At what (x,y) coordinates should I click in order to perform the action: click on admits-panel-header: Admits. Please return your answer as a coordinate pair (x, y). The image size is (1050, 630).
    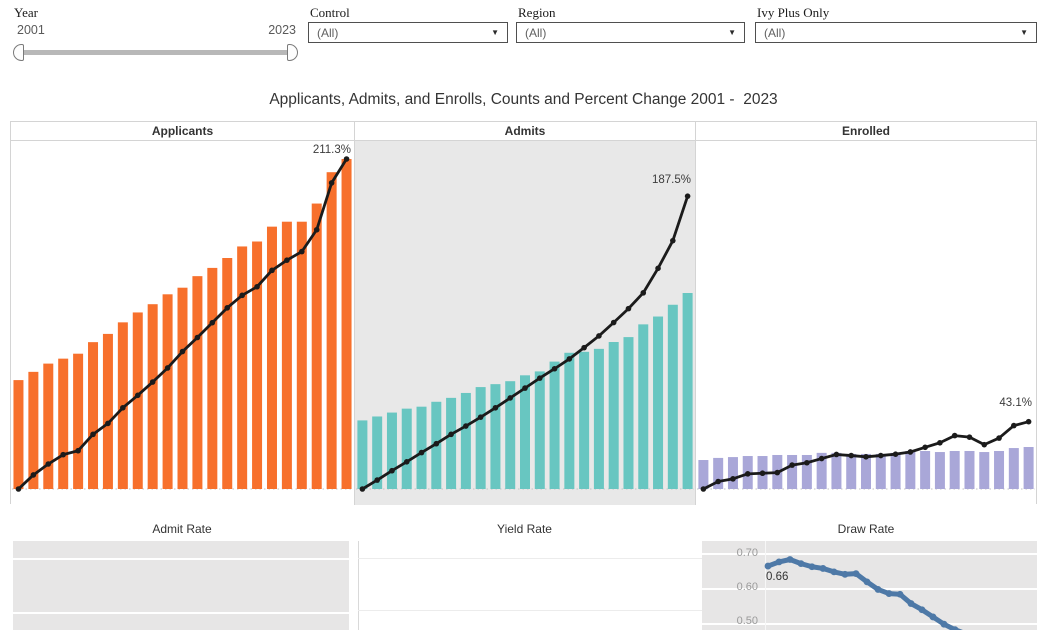
    Looking at the image, I should click on (525, 131).